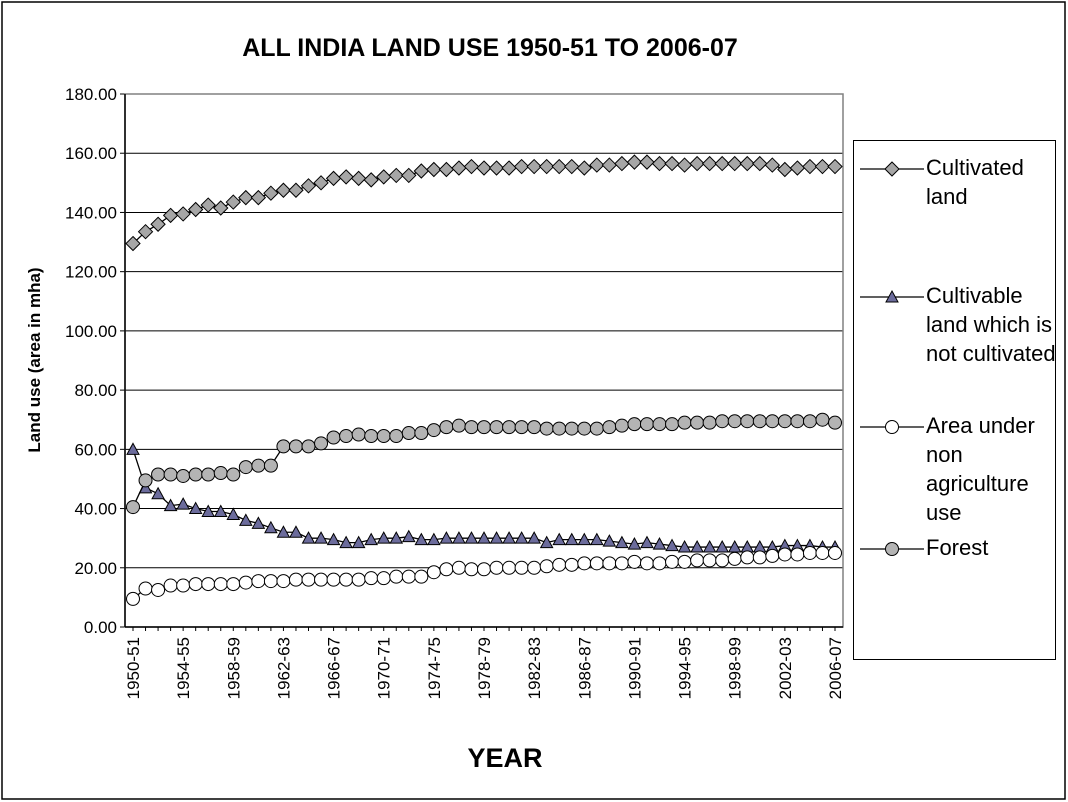 This screenshot has width=1068, height=802. Describe the element at coordinates (384, 668) in the screenshot. I see `x-tick-label: 1970-71` at that location.